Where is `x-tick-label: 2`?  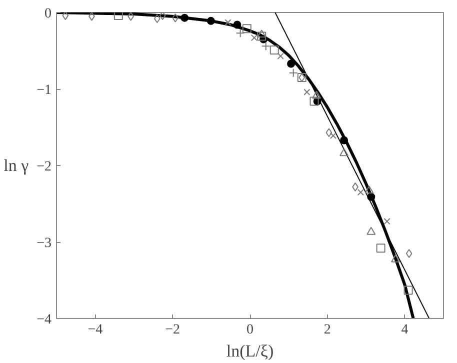
x-tick-label: 2 is located at coordinates (327, 330).